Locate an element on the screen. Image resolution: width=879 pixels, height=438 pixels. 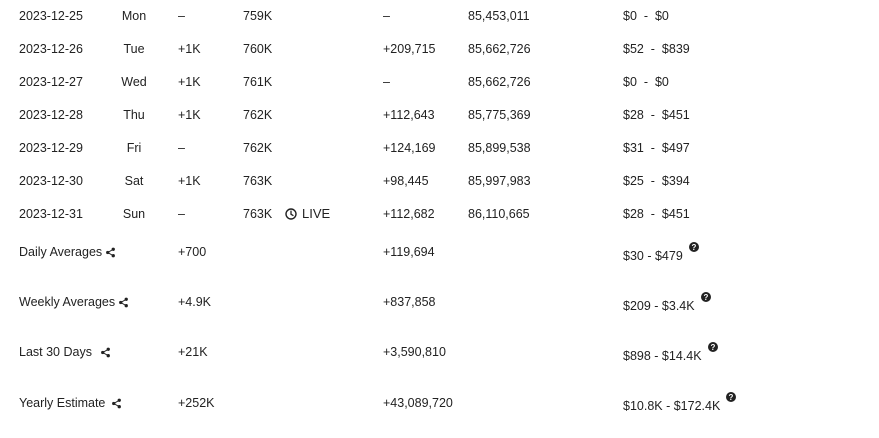
live-indicator: LIVE is located at coordinates (307, 214).